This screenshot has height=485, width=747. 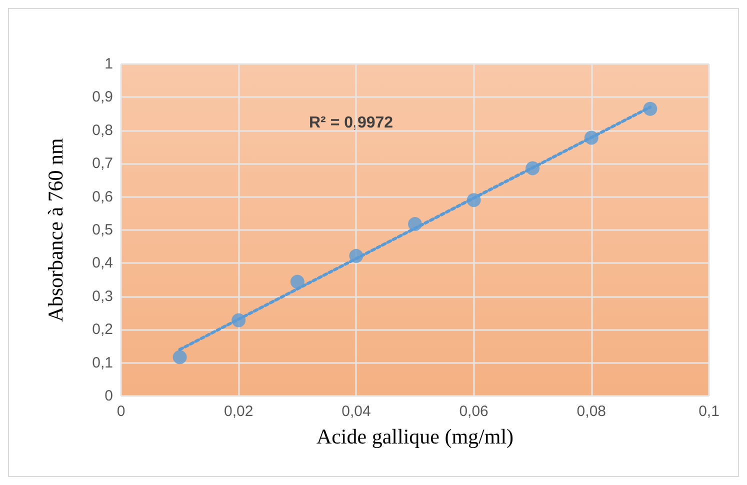 I want to click on x-tick-label: 0,04, so click(x=356, y=411).